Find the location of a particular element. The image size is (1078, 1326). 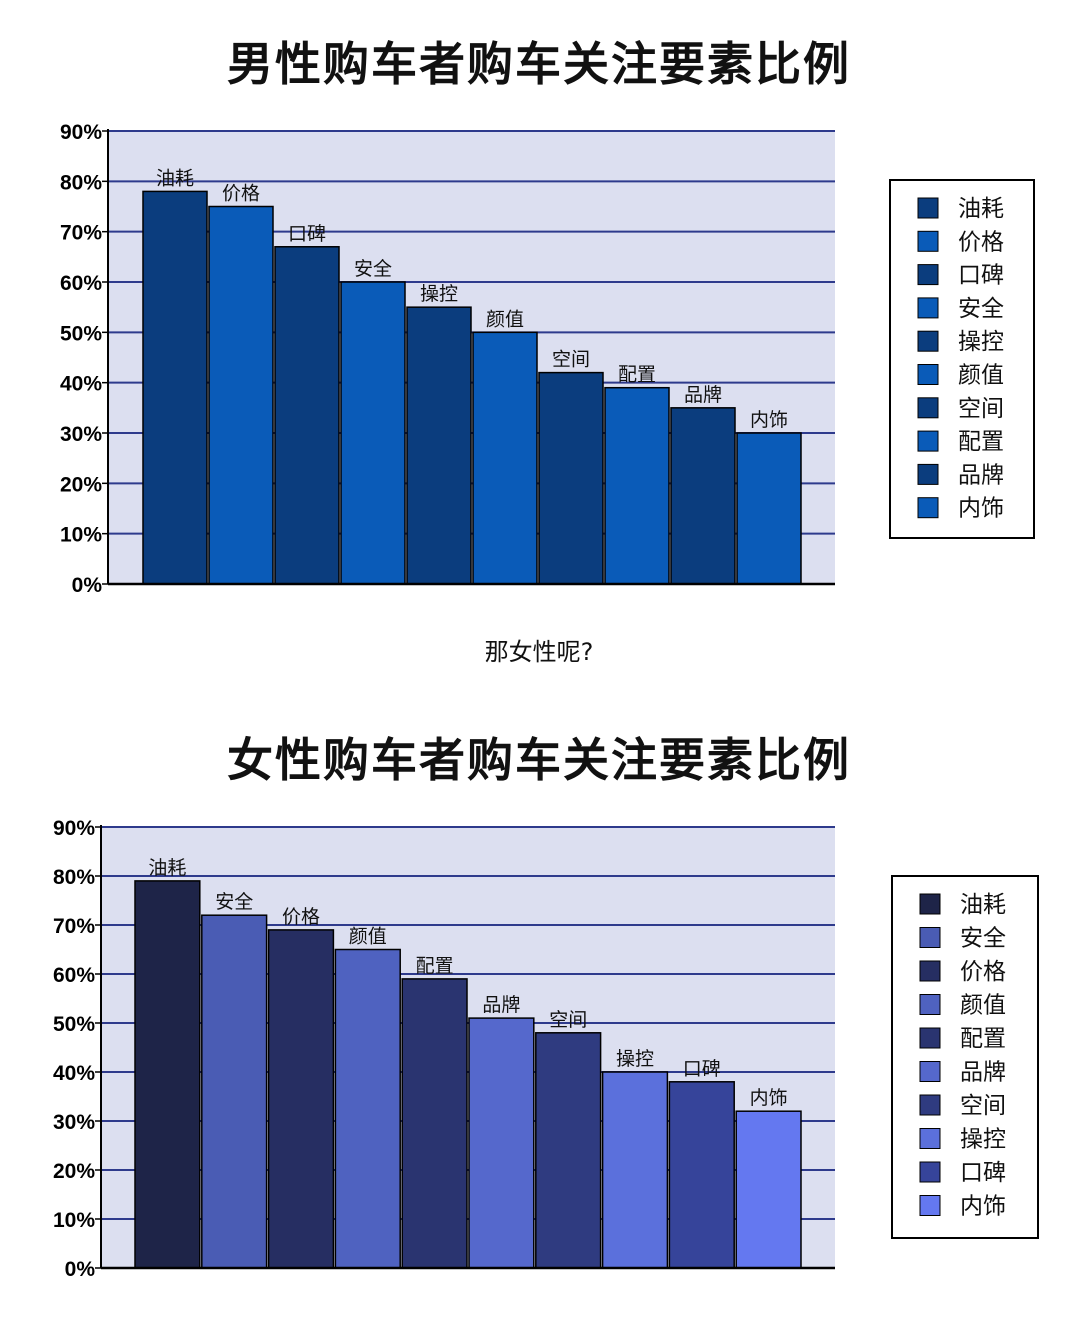

chart-title-male: 男性购车者购车关注要素比例 is located at coordinates (539, 64).